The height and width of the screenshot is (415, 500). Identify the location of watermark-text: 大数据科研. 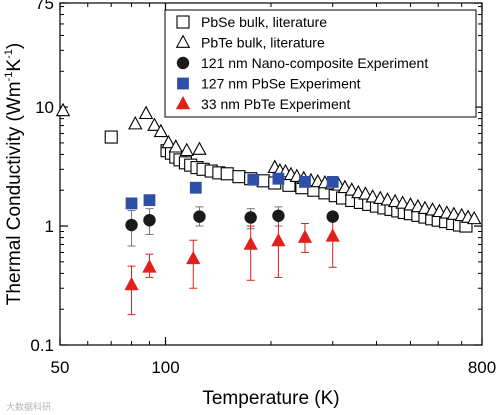
(28, 407).